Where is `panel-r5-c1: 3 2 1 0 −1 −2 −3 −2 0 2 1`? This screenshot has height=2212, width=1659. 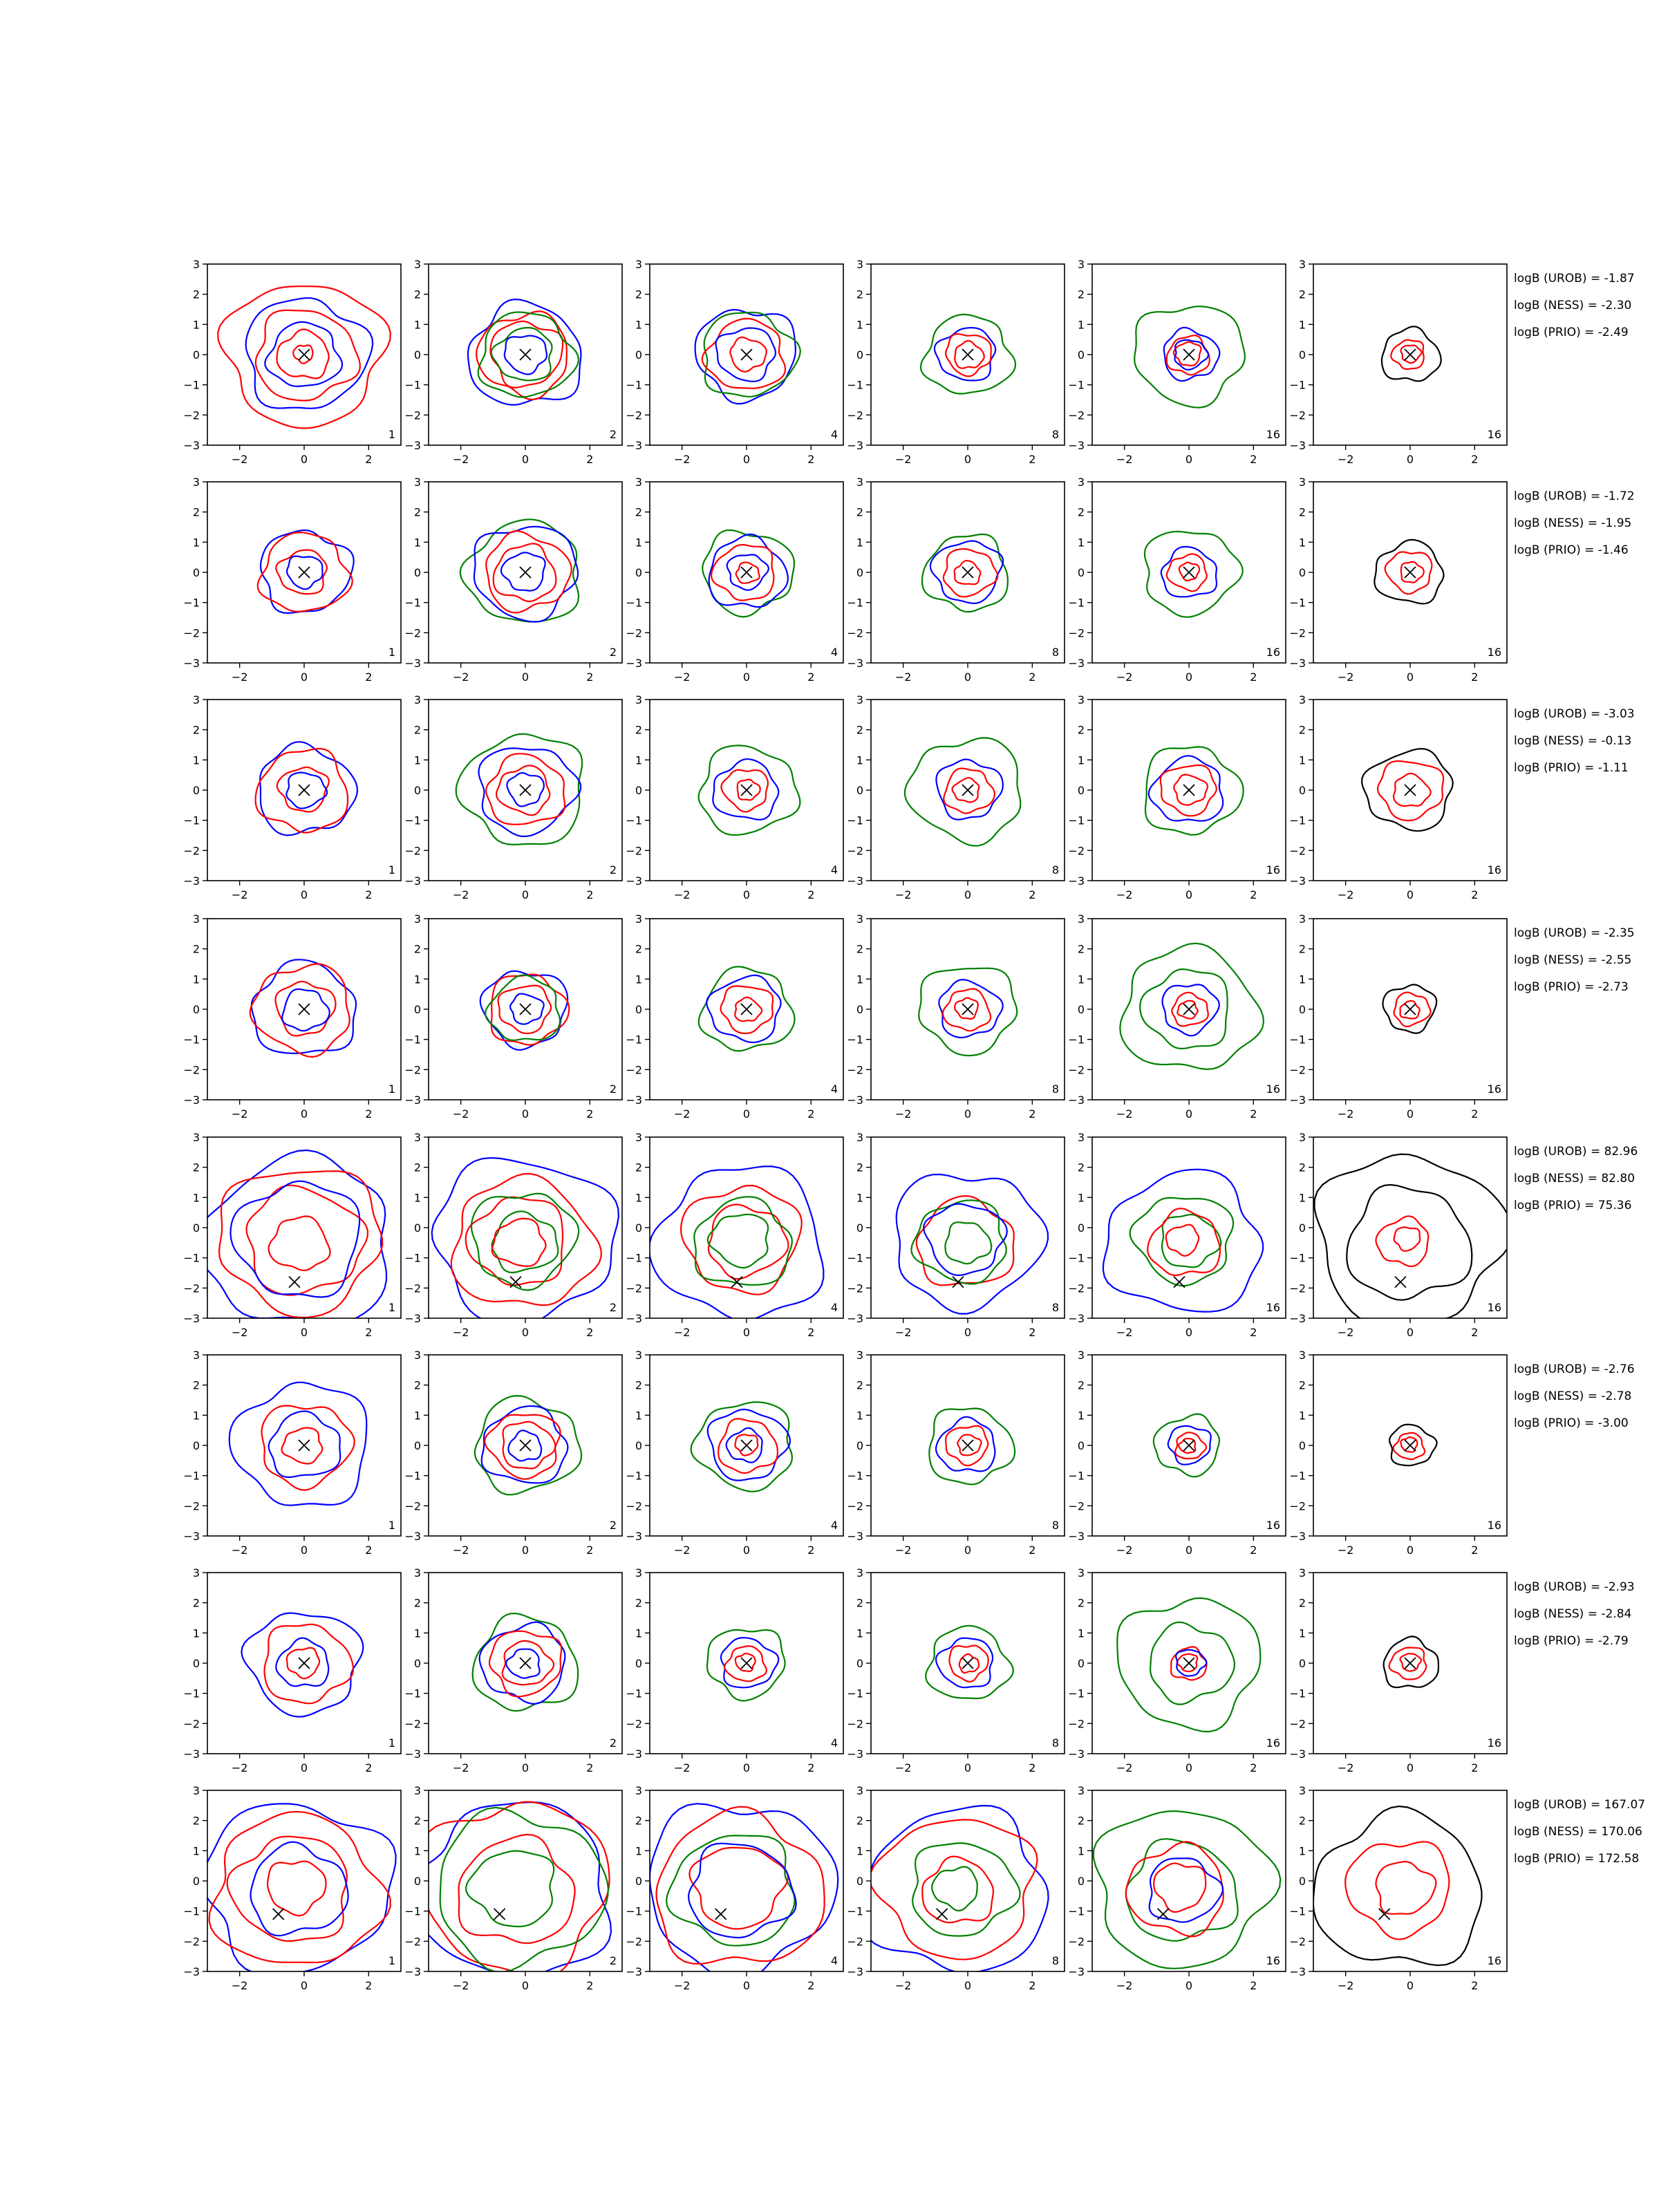 panel-r5-c1: 3 2 1 0 −1 −2 −3 −2 0 2 1 is located at coordinates (292, 1235).